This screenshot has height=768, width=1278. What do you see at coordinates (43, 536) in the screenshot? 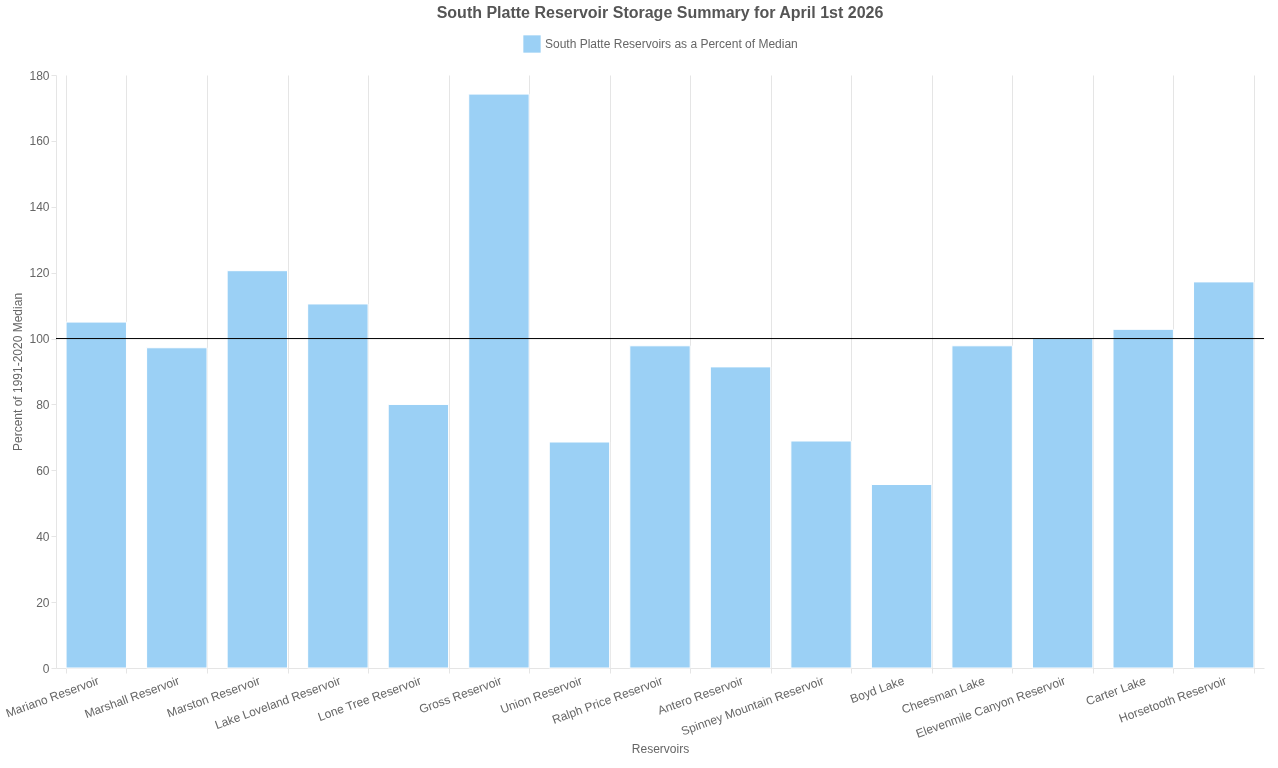
I see `y-tick-label: 40` at bounding box center [43, 536].